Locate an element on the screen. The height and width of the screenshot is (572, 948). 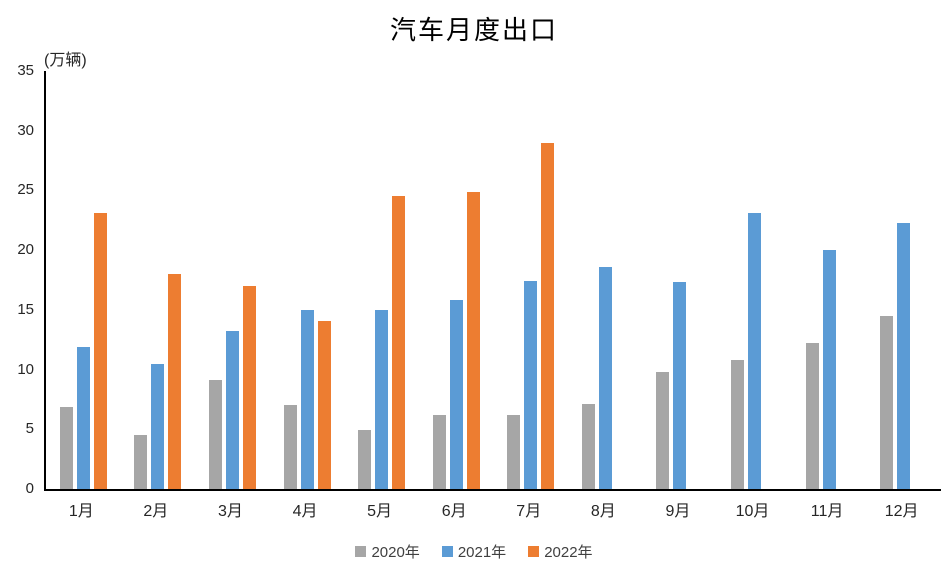
y-tick-20: 20 is located at coordinates (25, 250).